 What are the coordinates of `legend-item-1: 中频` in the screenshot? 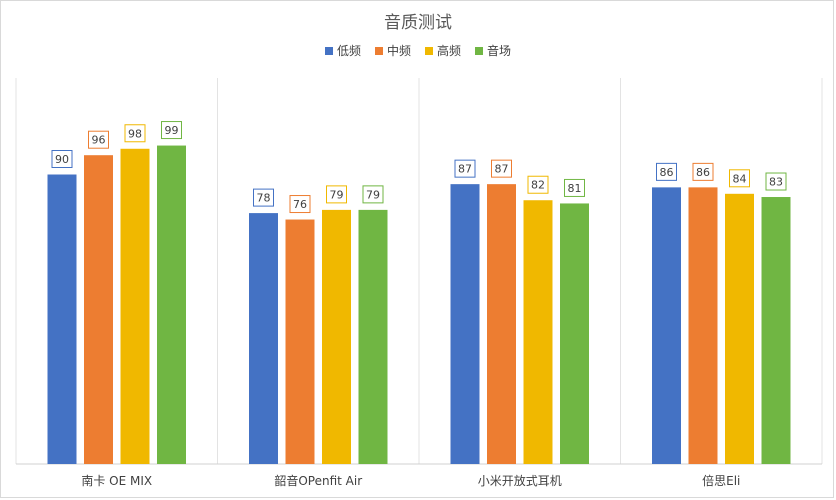 It's located at (392, 50).